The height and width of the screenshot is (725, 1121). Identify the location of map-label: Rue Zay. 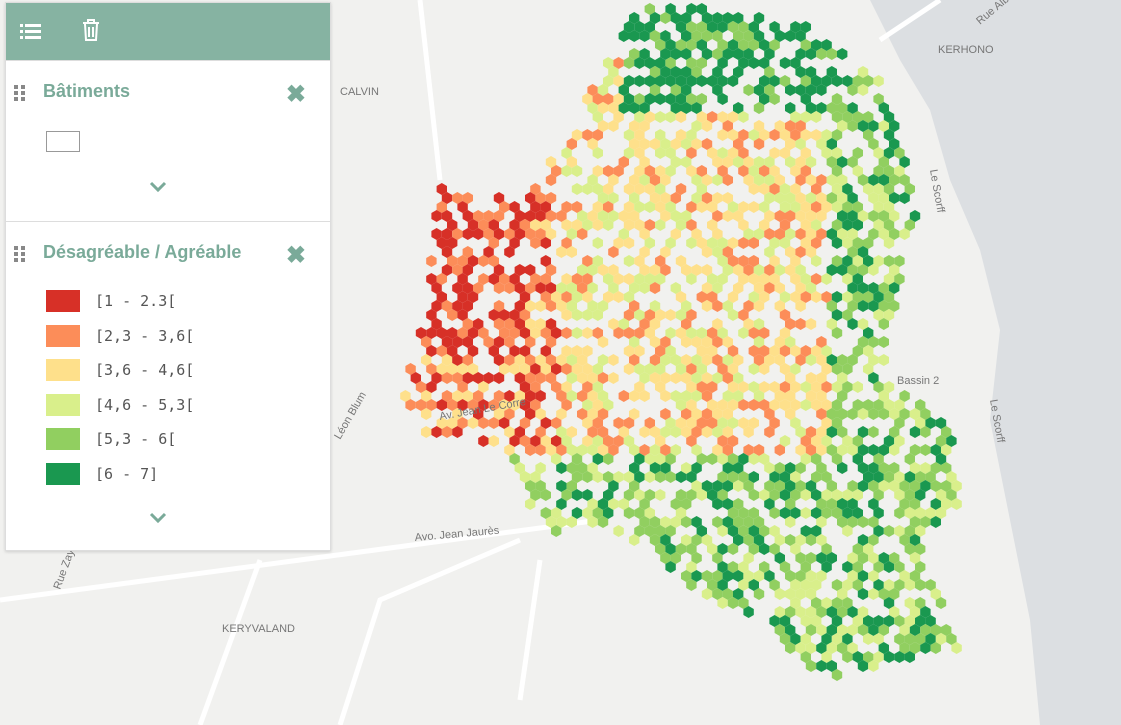
(65, 569).